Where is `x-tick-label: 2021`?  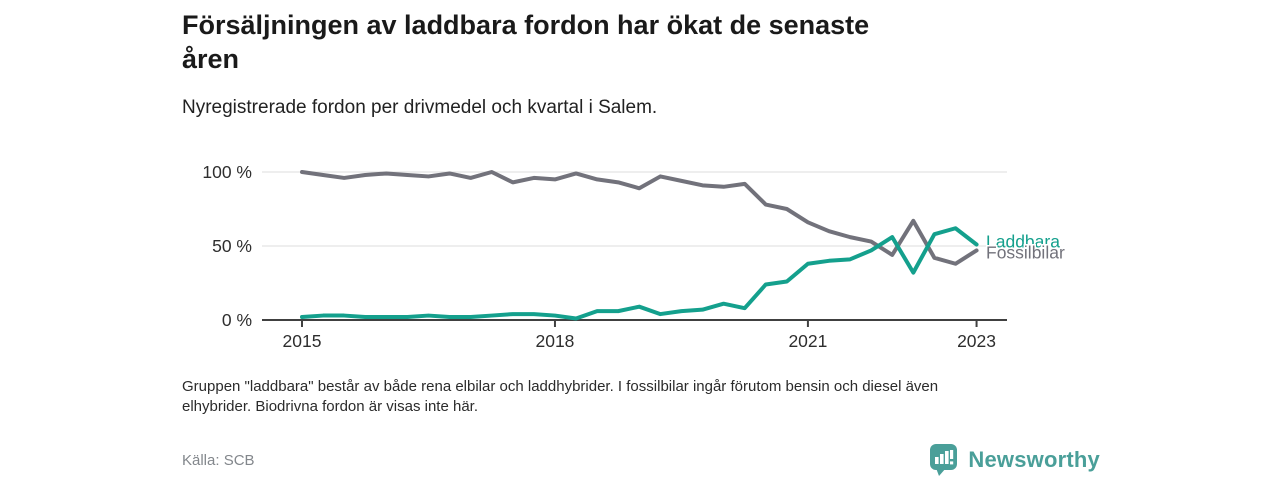
x-tick-label: 2021 is located at coordinates (807, 341).